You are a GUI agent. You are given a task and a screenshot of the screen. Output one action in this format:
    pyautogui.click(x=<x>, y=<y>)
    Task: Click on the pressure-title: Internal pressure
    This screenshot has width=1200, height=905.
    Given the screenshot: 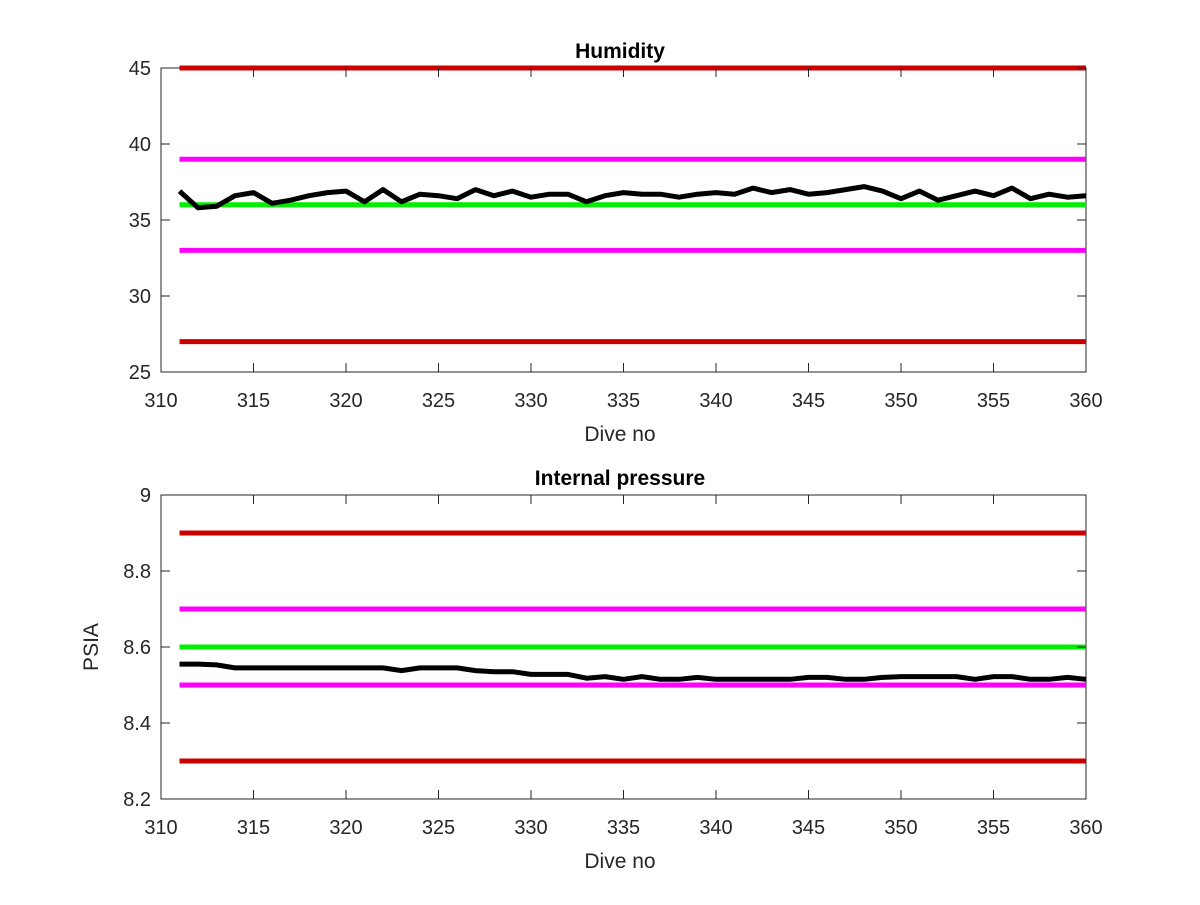 What is the action you would take?
    pyautogui.click(x=620, y=478)
    